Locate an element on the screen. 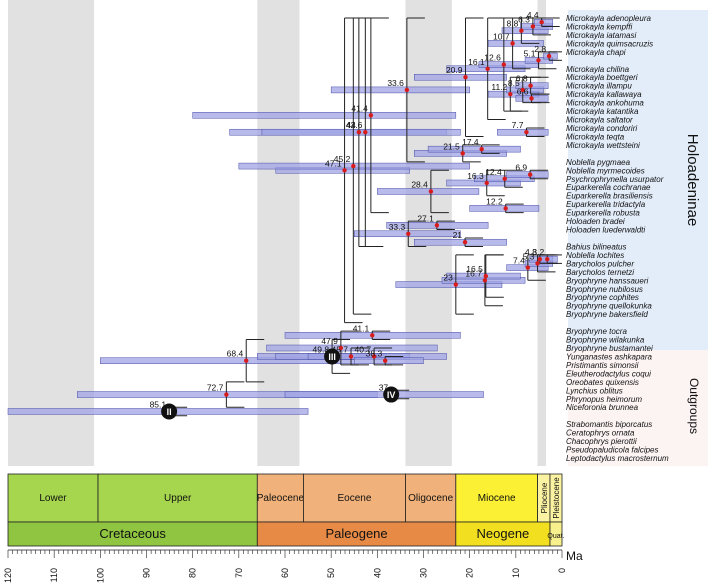 The height and width of the screenshot is (585, 708). taxon-label: Bahius bilineatus is located at coordinates (596, 246).